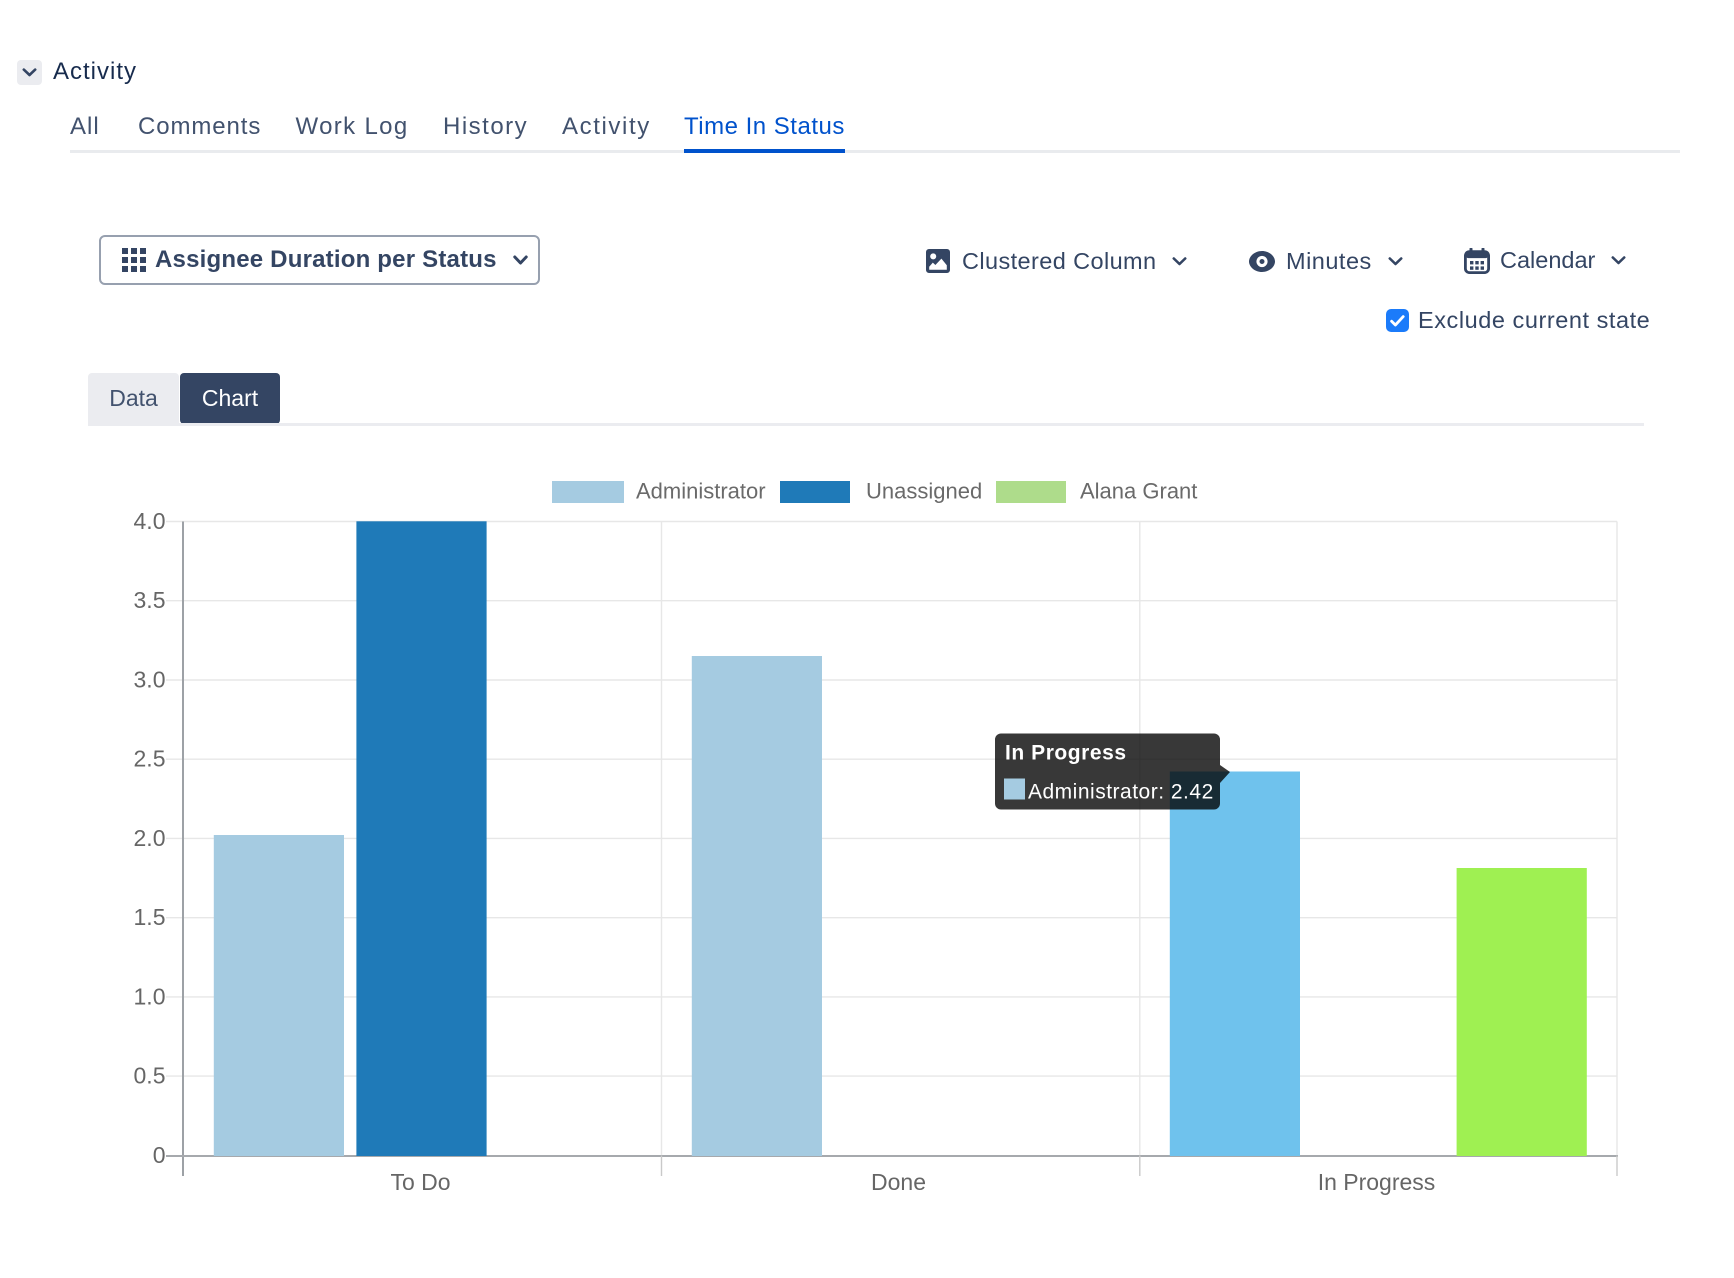 Image resolution: width=1734 pixels, height=1278 pixels. What do you see at coordinates (924, 491) in the screenshot?
I see `svg-text: Unassigned` at bounding box center [924, 491].